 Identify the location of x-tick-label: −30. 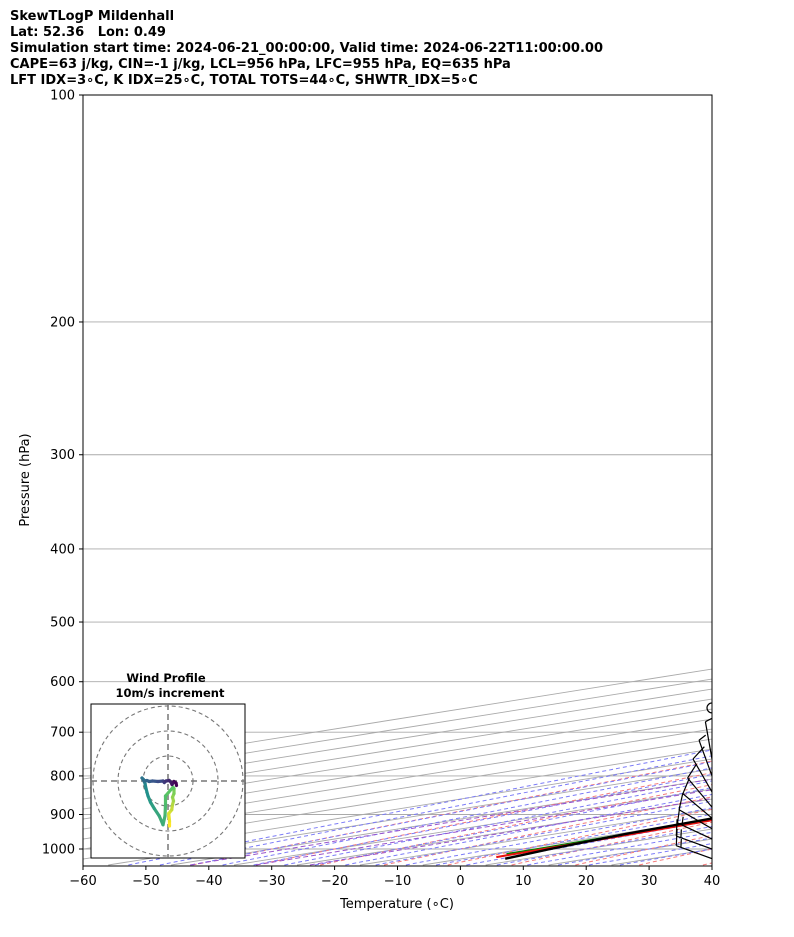
(271, 881).